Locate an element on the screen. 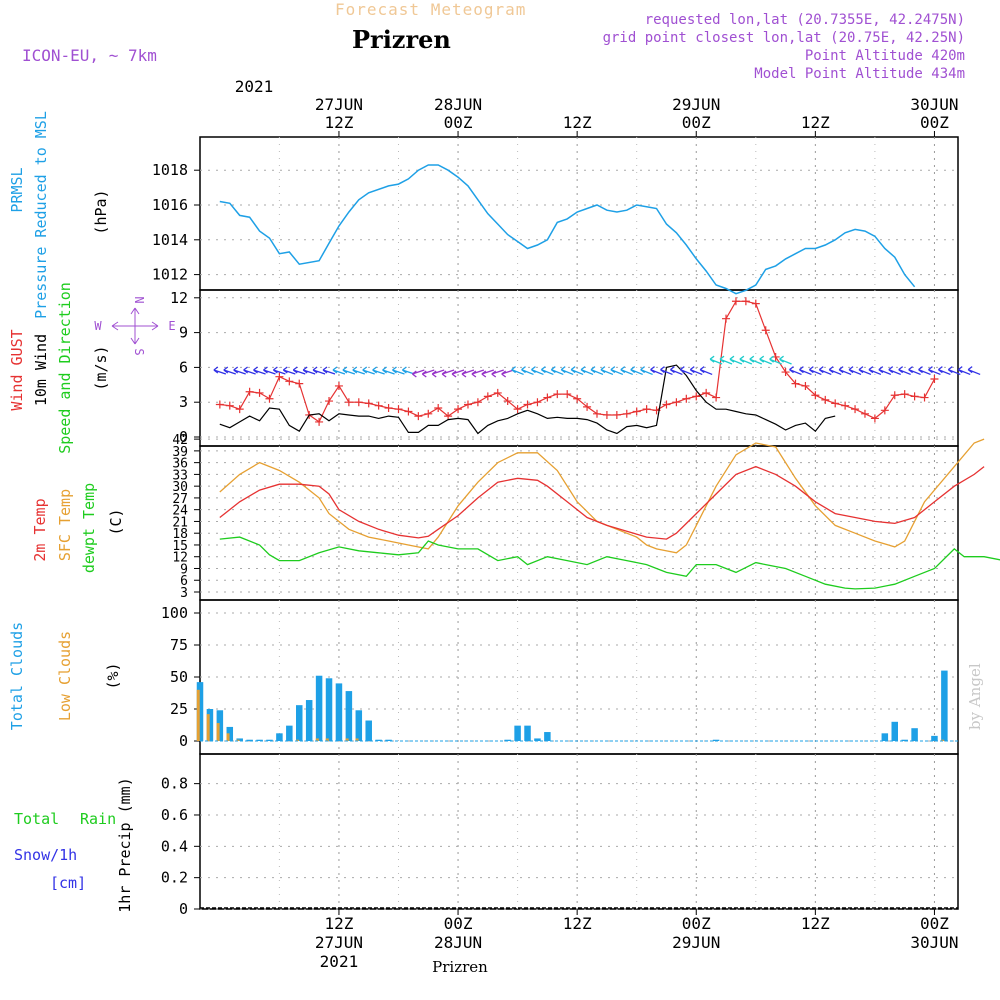 Image resolution: width=1000 pixels, height=1000 pixels. snow-unit-label: [cm] is located at coordinates (68, 883).